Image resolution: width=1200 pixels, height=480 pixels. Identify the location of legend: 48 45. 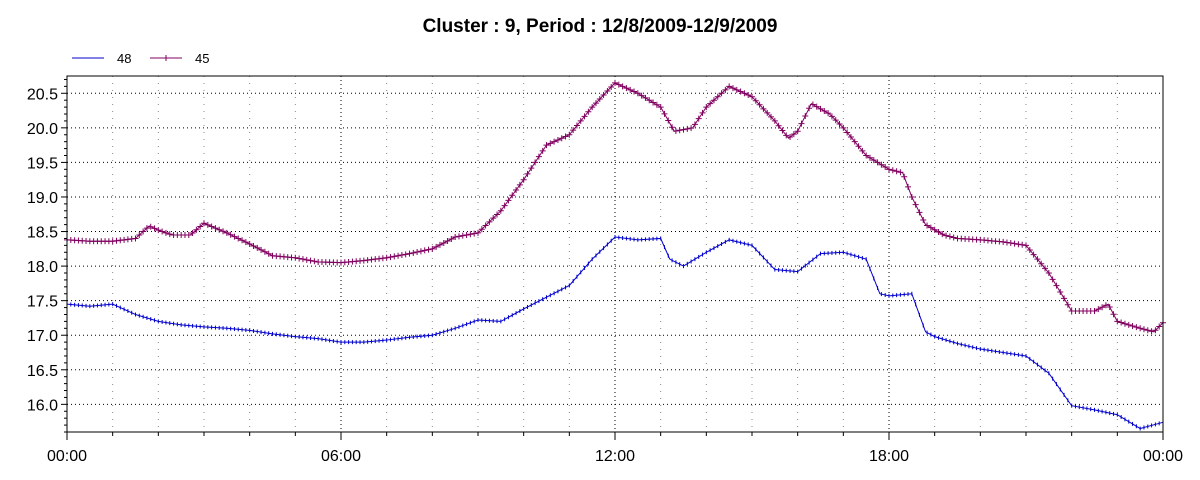
(140, 58).